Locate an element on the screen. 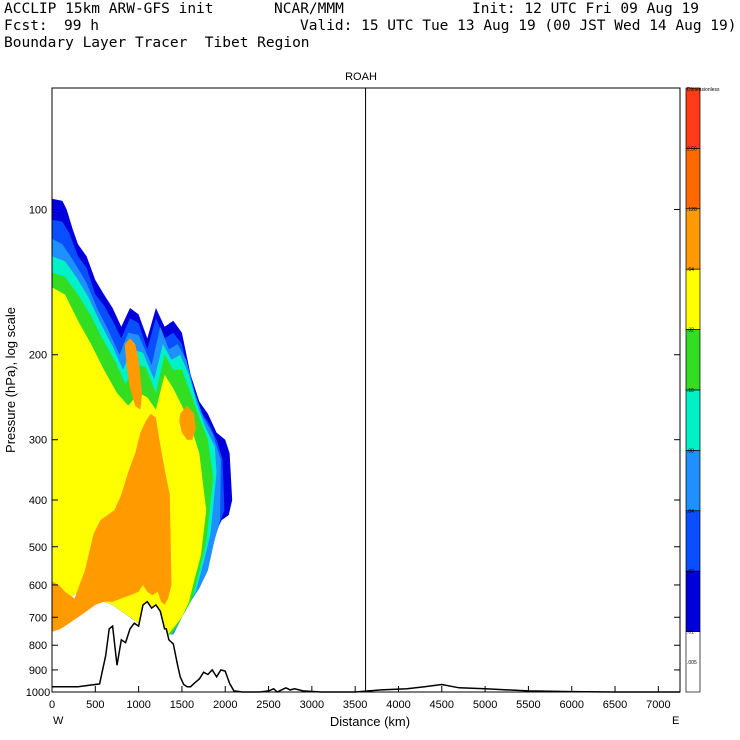  colorbar-label: .64 is located at coordinates (690, 270).